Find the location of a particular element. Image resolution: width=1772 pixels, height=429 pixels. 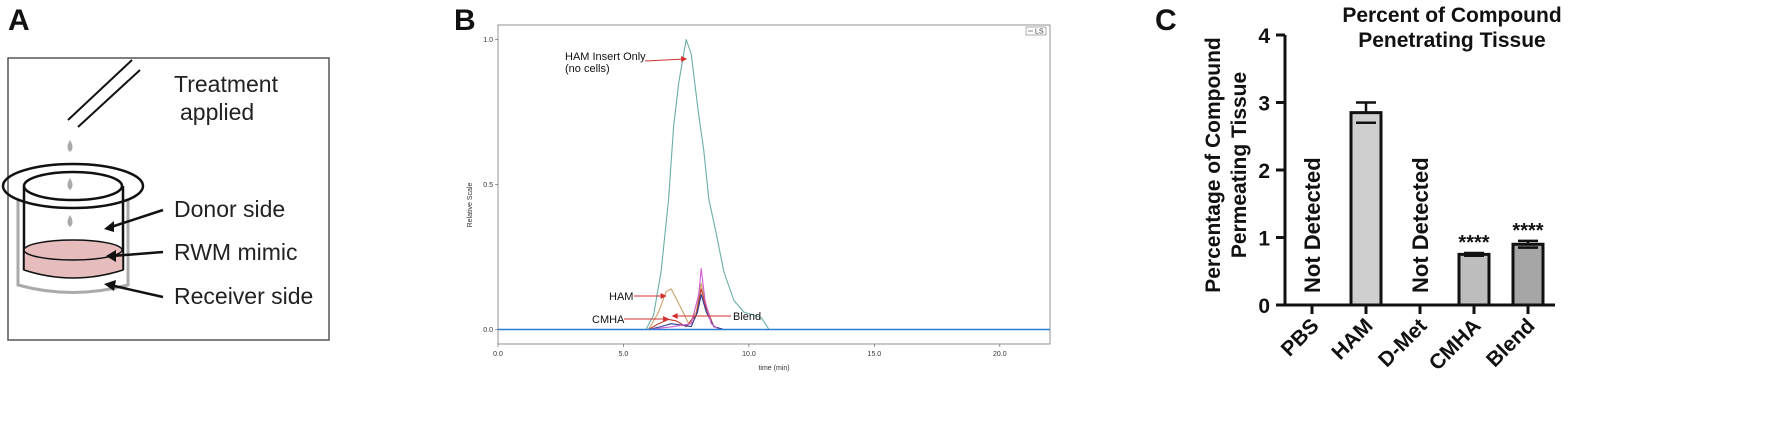

y-tick-label: 0.0 is located at coordinates (488, 330).